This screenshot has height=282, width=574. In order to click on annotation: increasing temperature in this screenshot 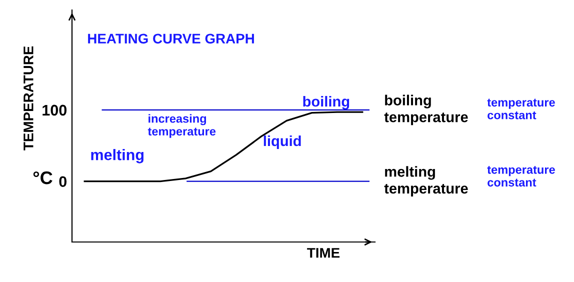, I will do `click(182, 126)`.